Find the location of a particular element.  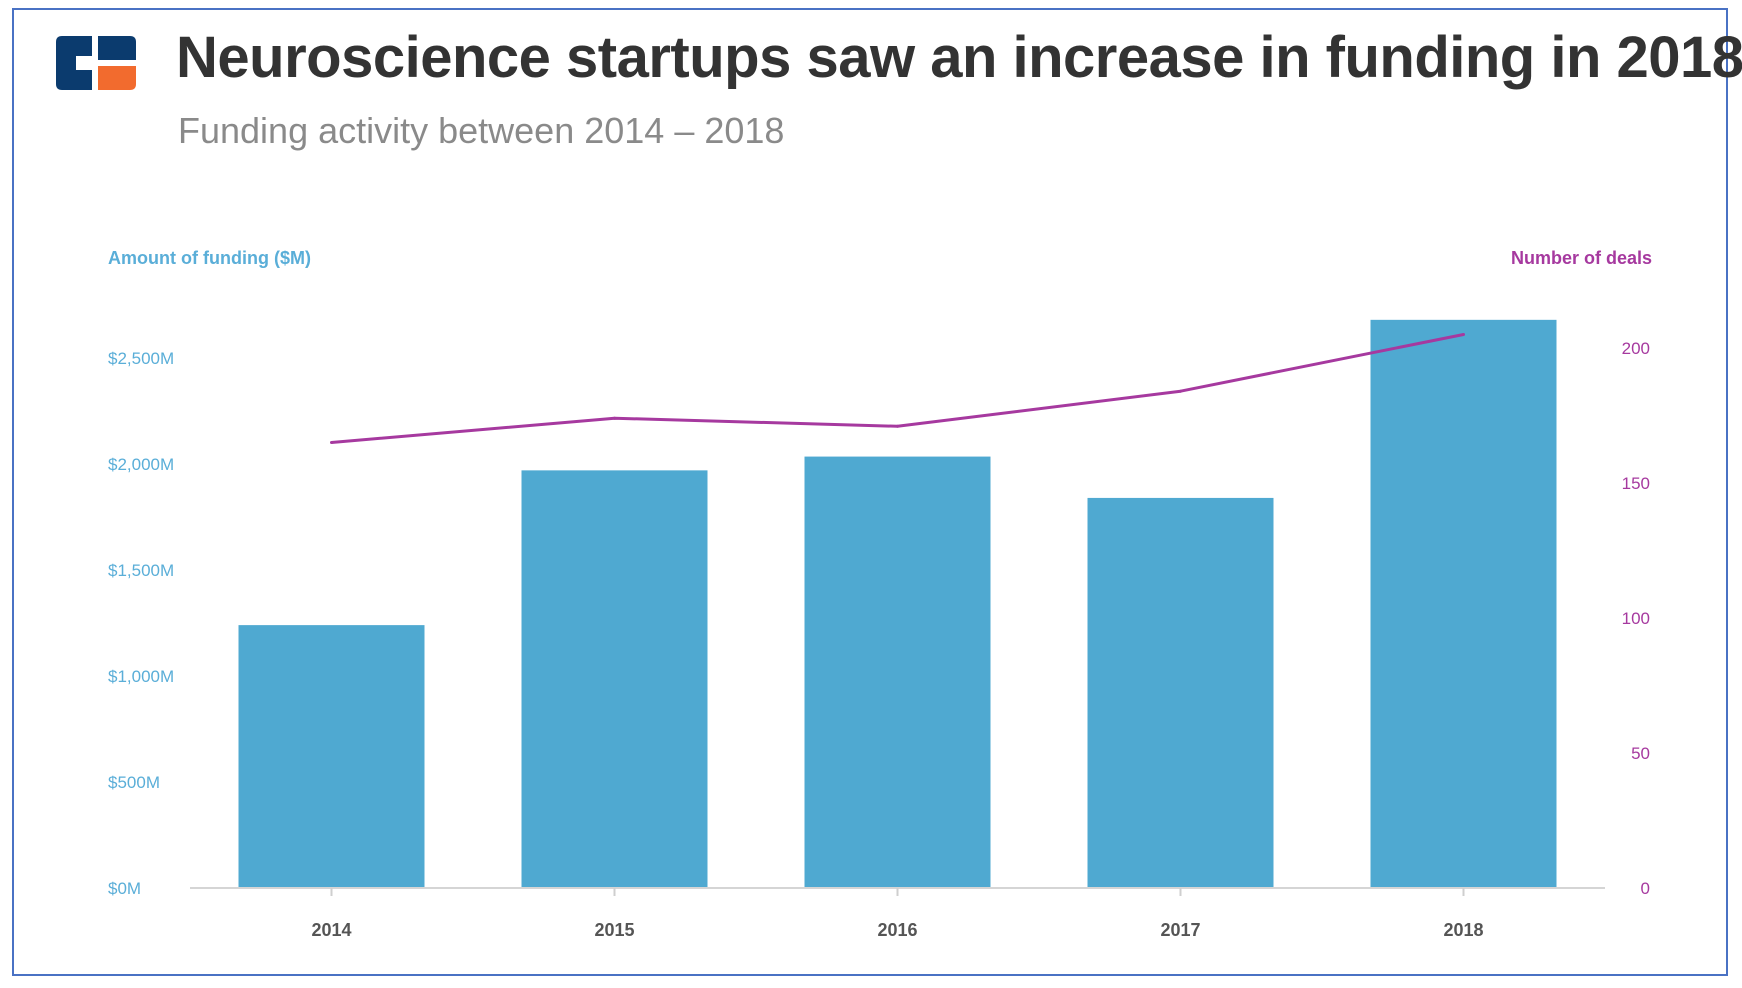

y-axis-left-title: Amount of funding ($M) is located at coordinates (209, 258).